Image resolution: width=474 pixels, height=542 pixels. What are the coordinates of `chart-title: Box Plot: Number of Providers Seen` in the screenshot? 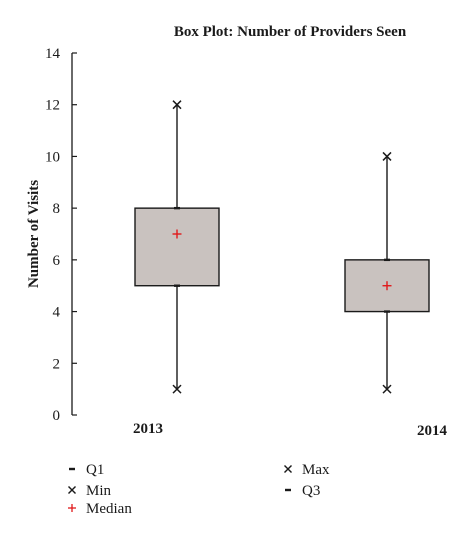 It's located at (290, 32).